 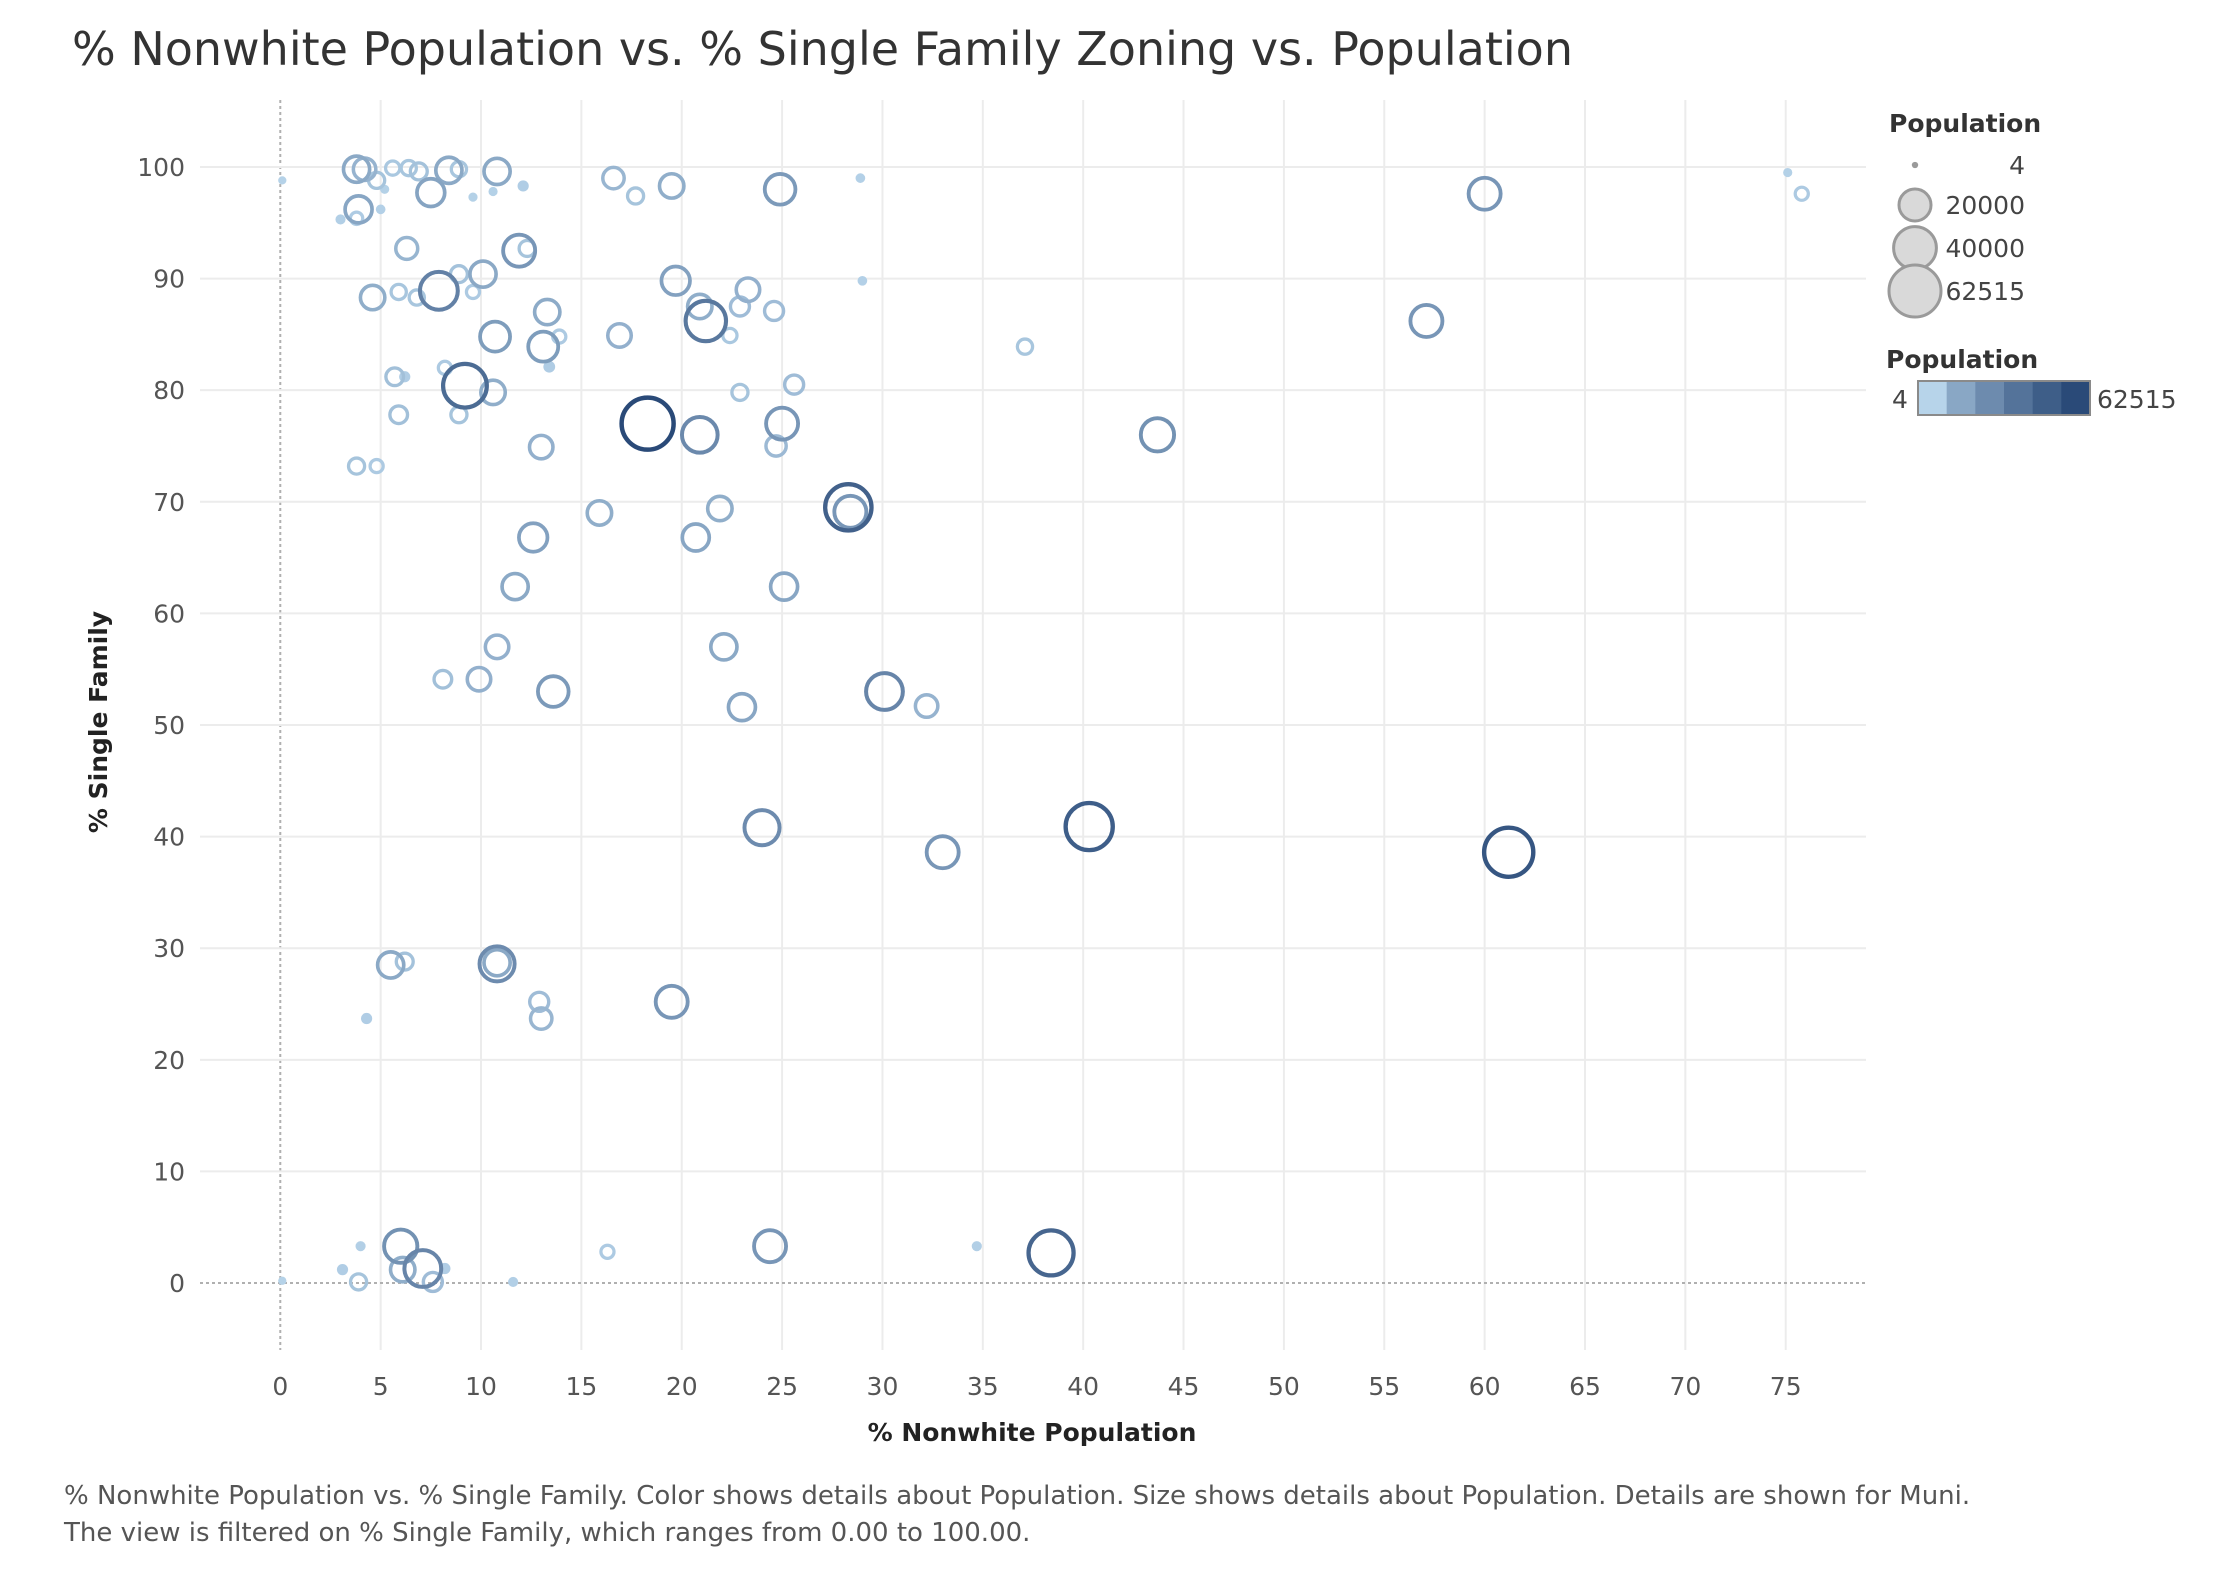 I want to click on x-tick-label: 5, so click(x=381, y=1386).